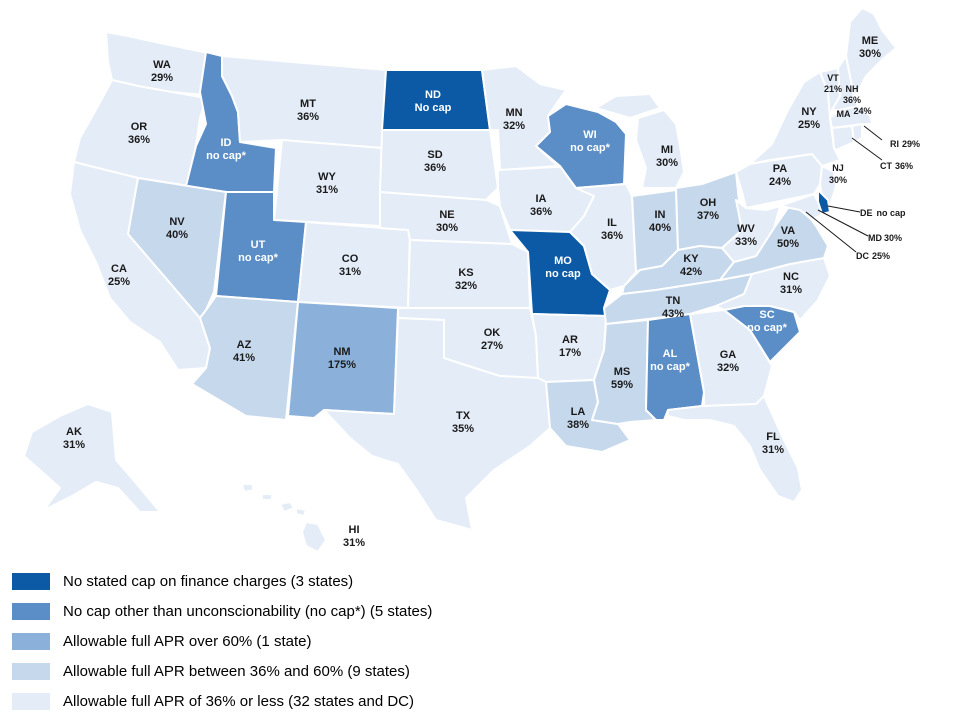 This screenshot has height=720, width=960. I want to click on state-sd, so click(439, 165).